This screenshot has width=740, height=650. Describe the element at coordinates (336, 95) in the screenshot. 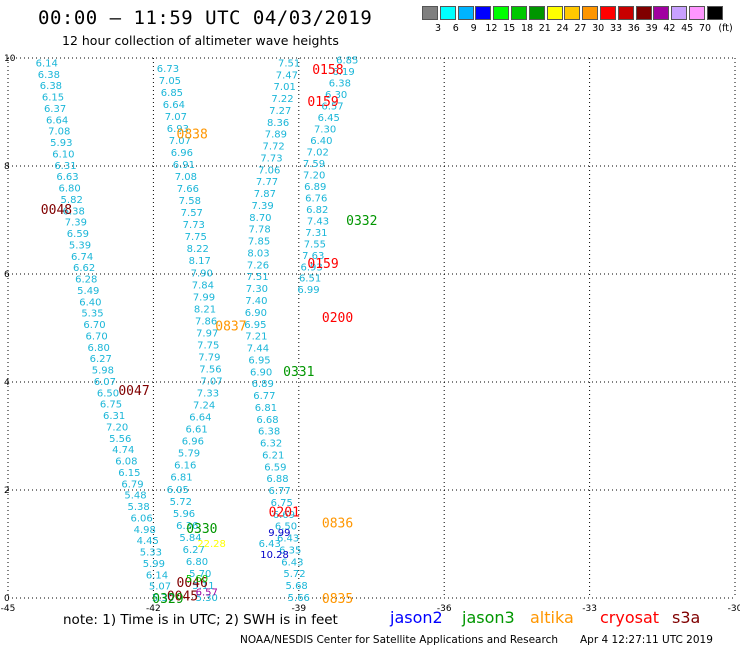

I see `wave-height-value: 6.30` at that location.